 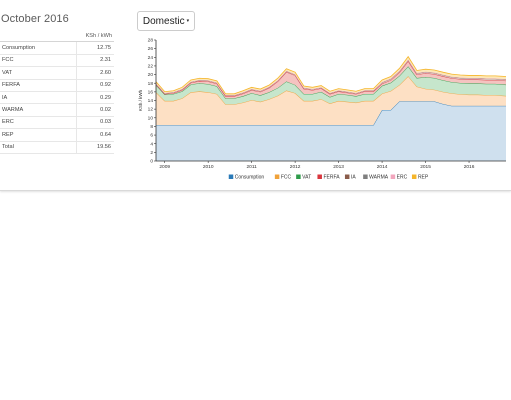 I want to click on y-tick-label: 10, so click(x=151, y=118).